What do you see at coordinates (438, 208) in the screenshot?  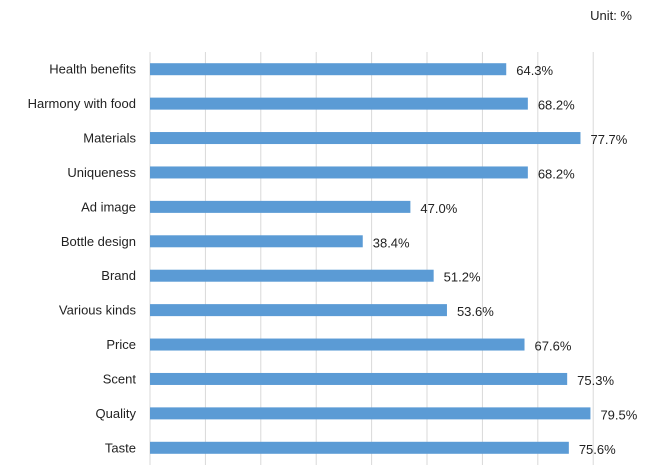 I see `value-label: 47.0%` at bounding box center [438, 208].